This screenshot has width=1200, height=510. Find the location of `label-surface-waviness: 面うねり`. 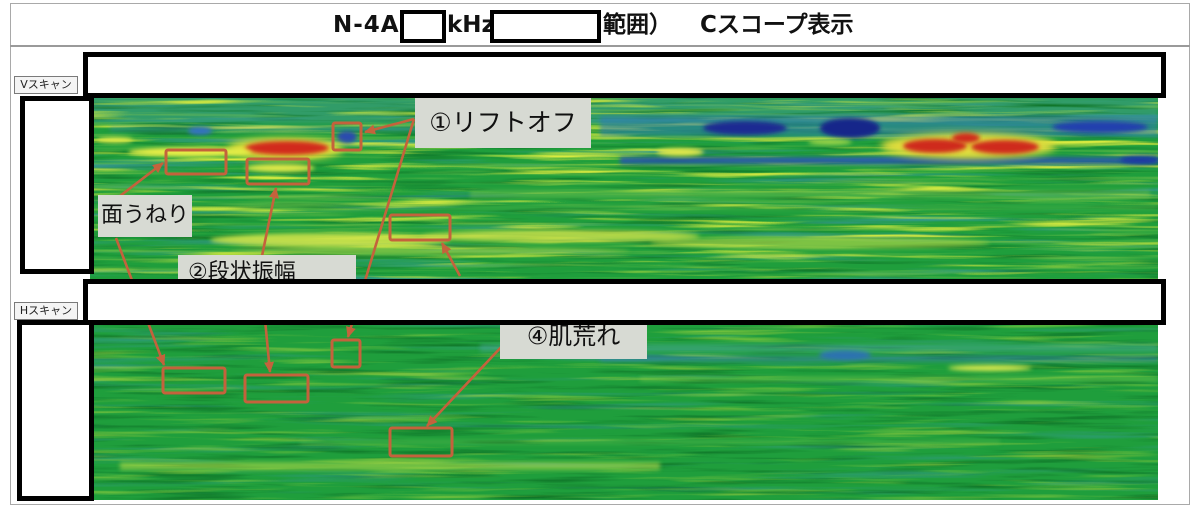

label-surface-waviness: 面うねり is located at coordinates (145, 216).